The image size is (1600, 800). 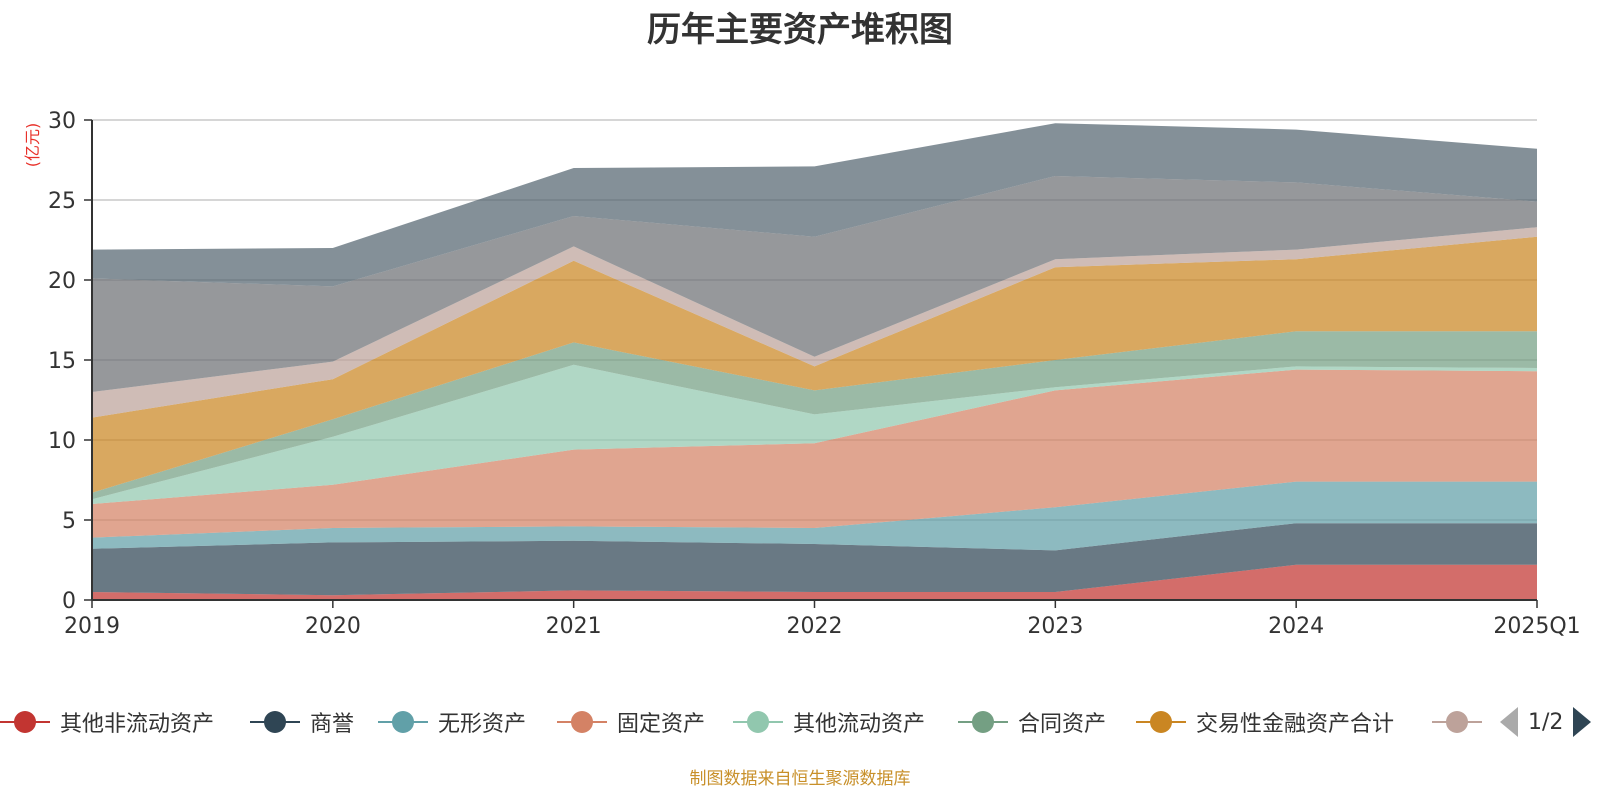 I want to click on legend-label: 合同资产, so click(x=1062, y=724).